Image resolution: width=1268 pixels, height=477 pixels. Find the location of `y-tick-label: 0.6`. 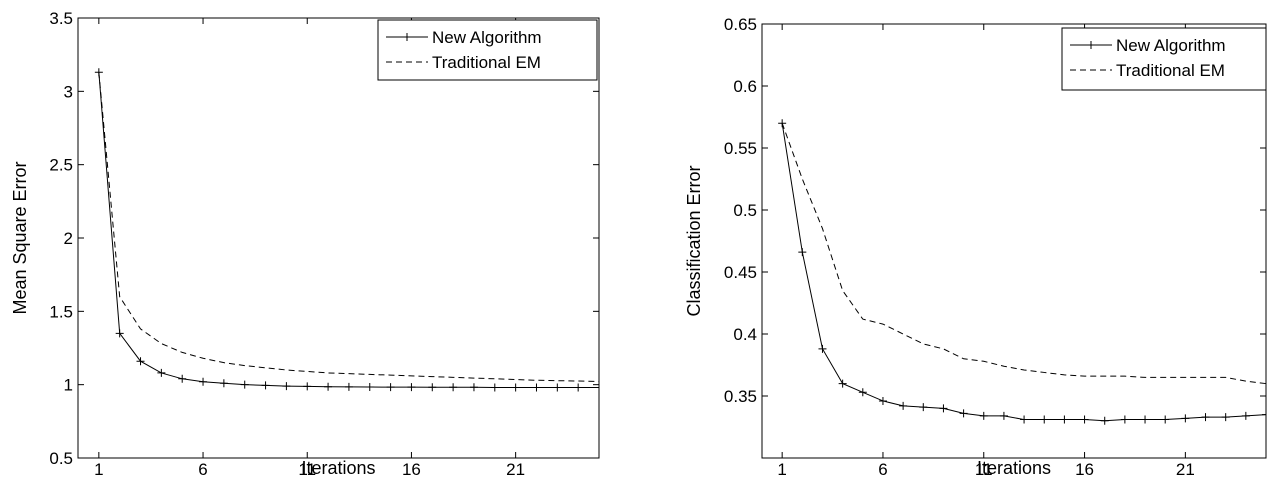

y-tick-label: 0.6 is located at coordinates (745, 86).